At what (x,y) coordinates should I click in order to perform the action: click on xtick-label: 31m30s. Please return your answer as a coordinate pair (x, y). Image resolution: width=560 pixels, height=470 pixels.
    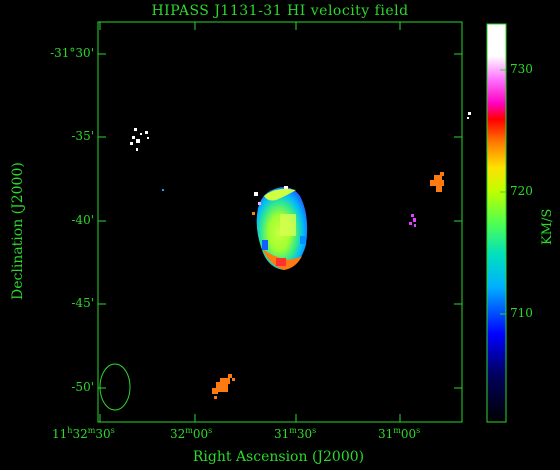
    Looking at the image, I should click on (295, 433).